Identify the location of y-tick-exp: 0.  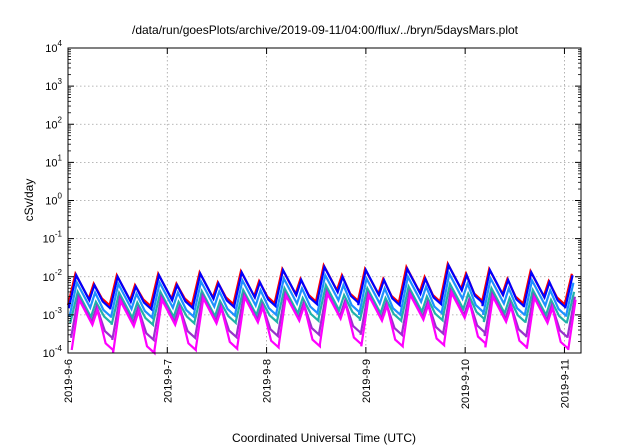
(60, 196).